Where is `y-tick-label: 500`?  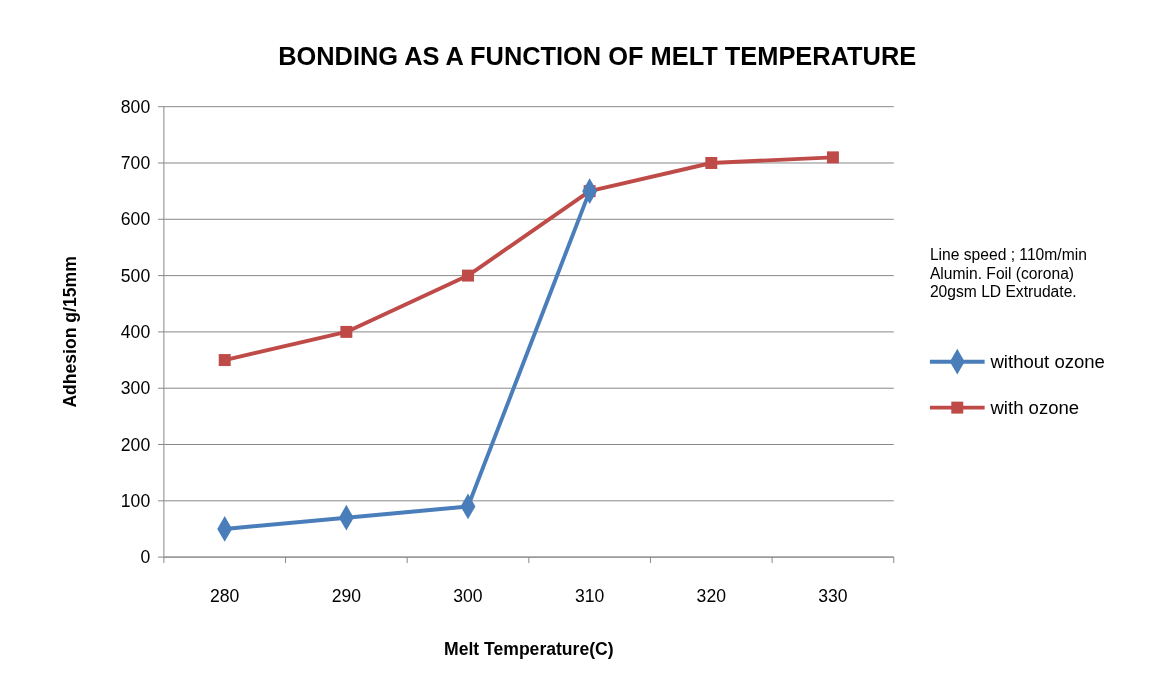 y-tick-label: 500 is located at coordinates (135, 275).